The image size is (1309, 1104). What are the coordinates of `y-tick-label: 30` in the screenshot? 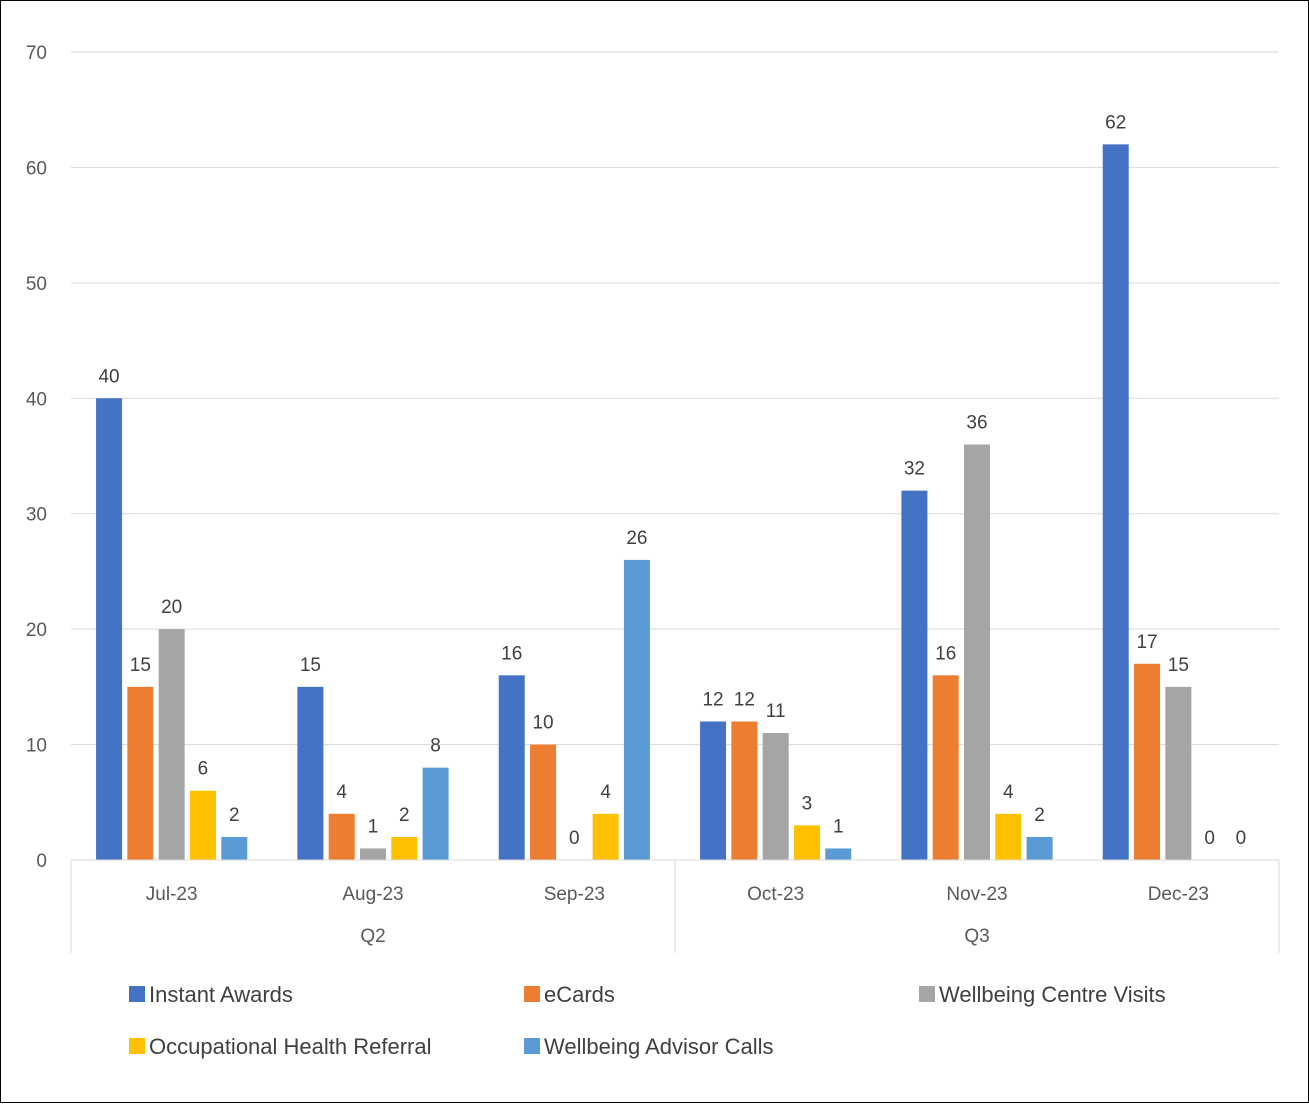 It's located at (36, 515).